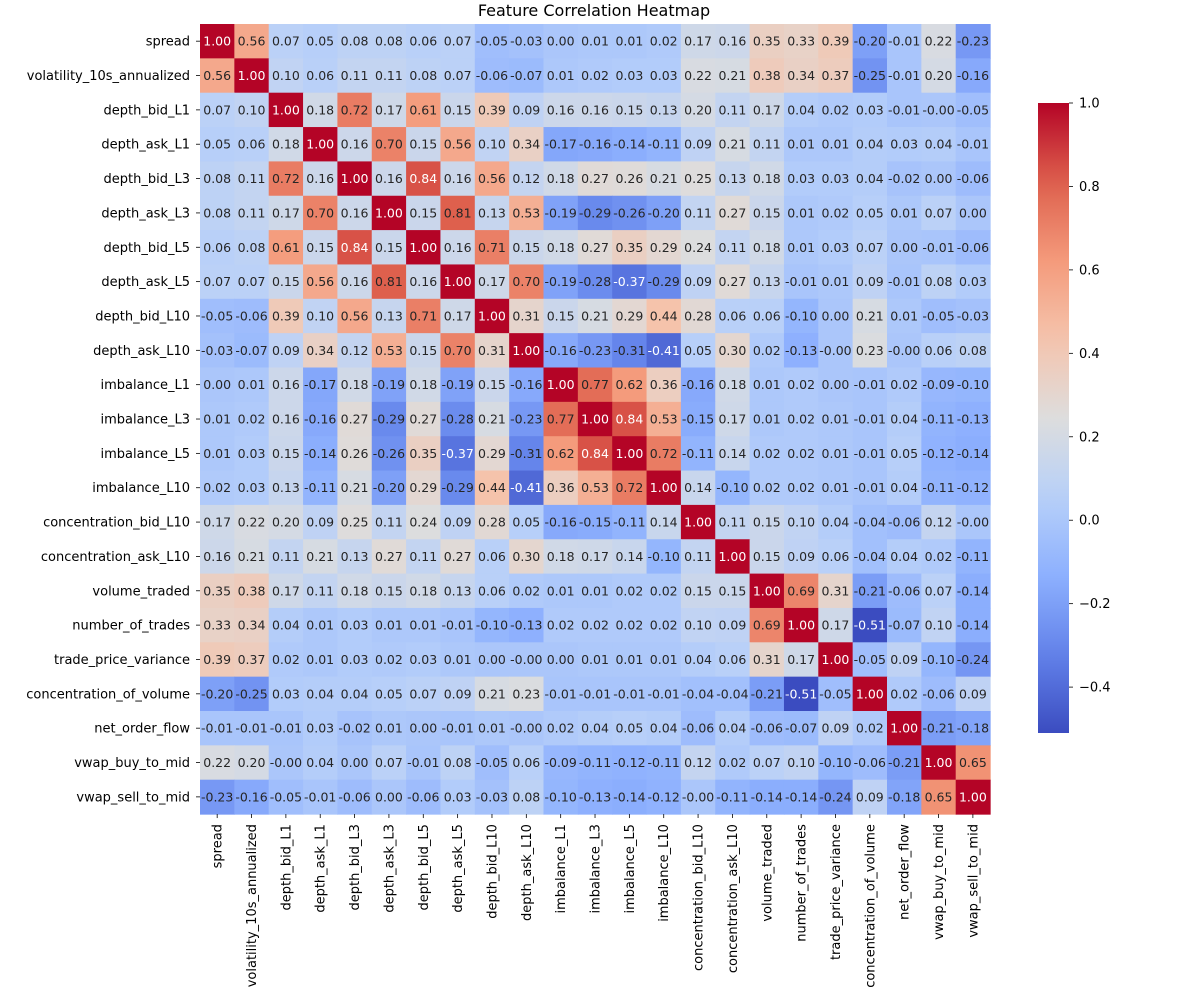 This screenshot has width=1200, height=1000. Describe the element at coordinates (217, 762) in the screenshot. I see `cell-value-label: 0.22` at that location.